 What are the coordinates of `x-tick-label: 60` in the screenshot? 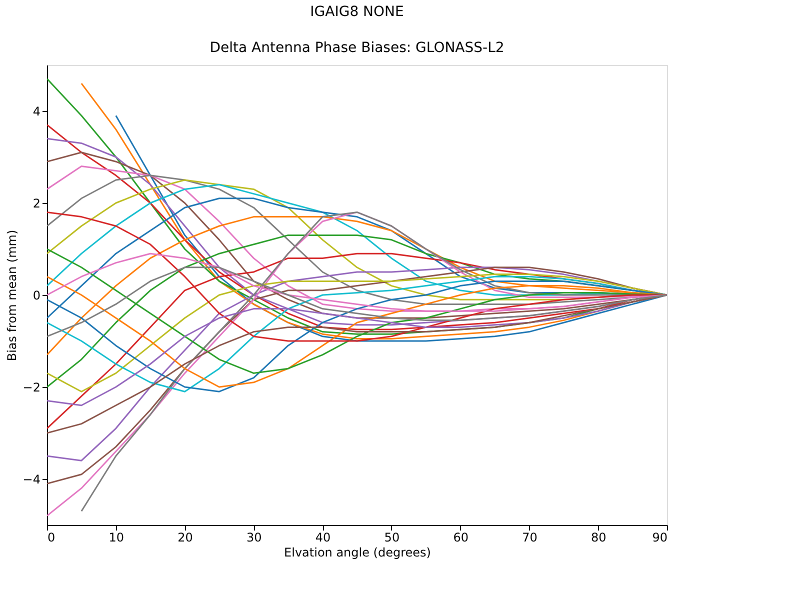 It's located at (460, 537).